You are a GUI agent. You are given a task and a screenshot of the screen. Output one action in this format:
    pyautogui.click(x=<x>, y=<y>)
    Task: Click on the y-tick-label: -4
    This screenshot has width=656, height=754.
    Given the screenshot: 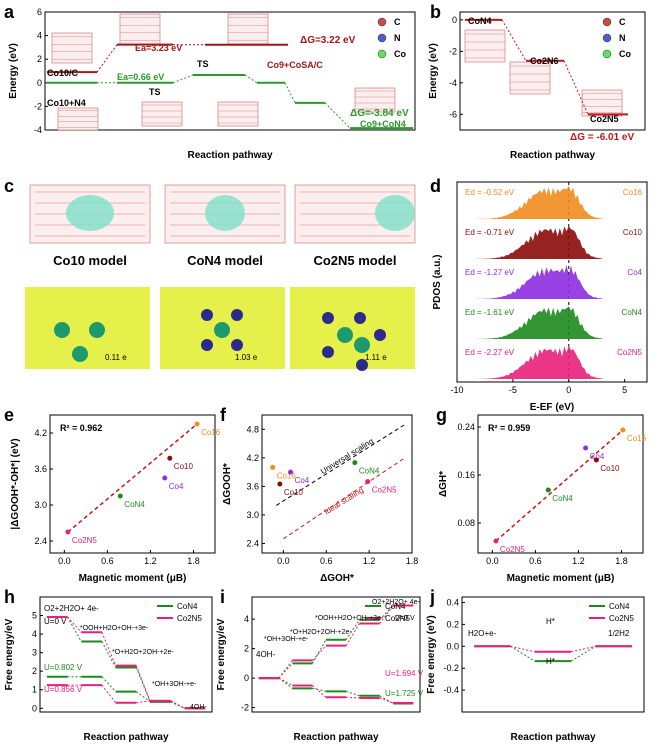 What is the action you would take?
    pyautogui.click(x=38, y=130)
    